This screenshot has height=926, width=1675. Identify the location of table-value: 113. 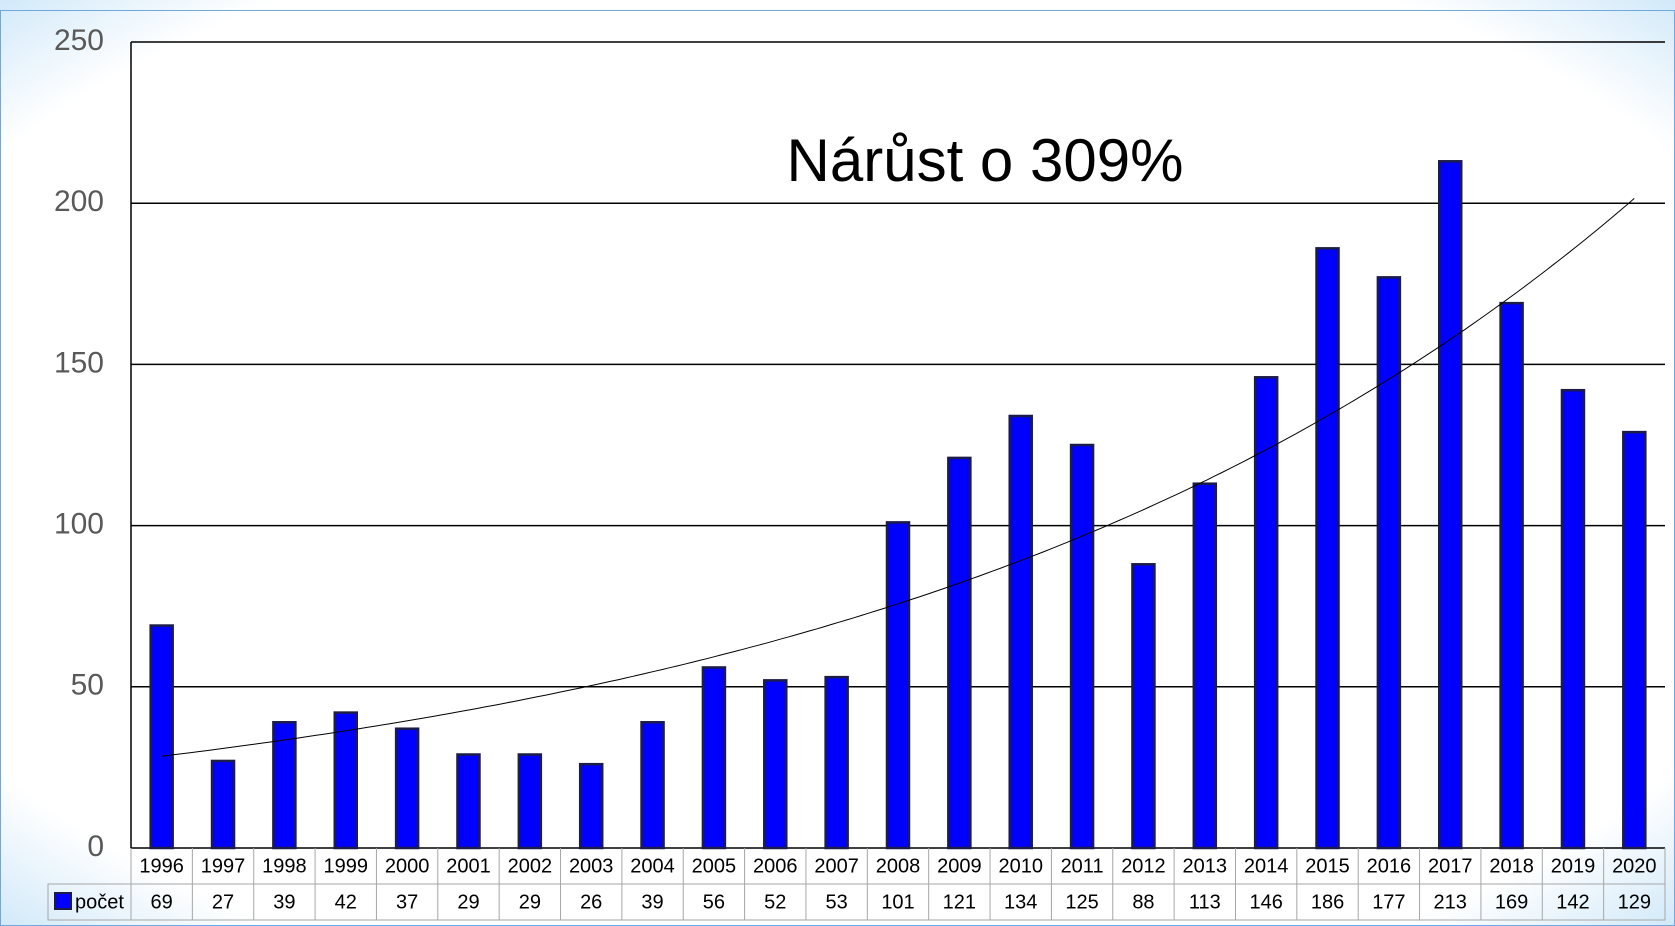
(1205, 902).